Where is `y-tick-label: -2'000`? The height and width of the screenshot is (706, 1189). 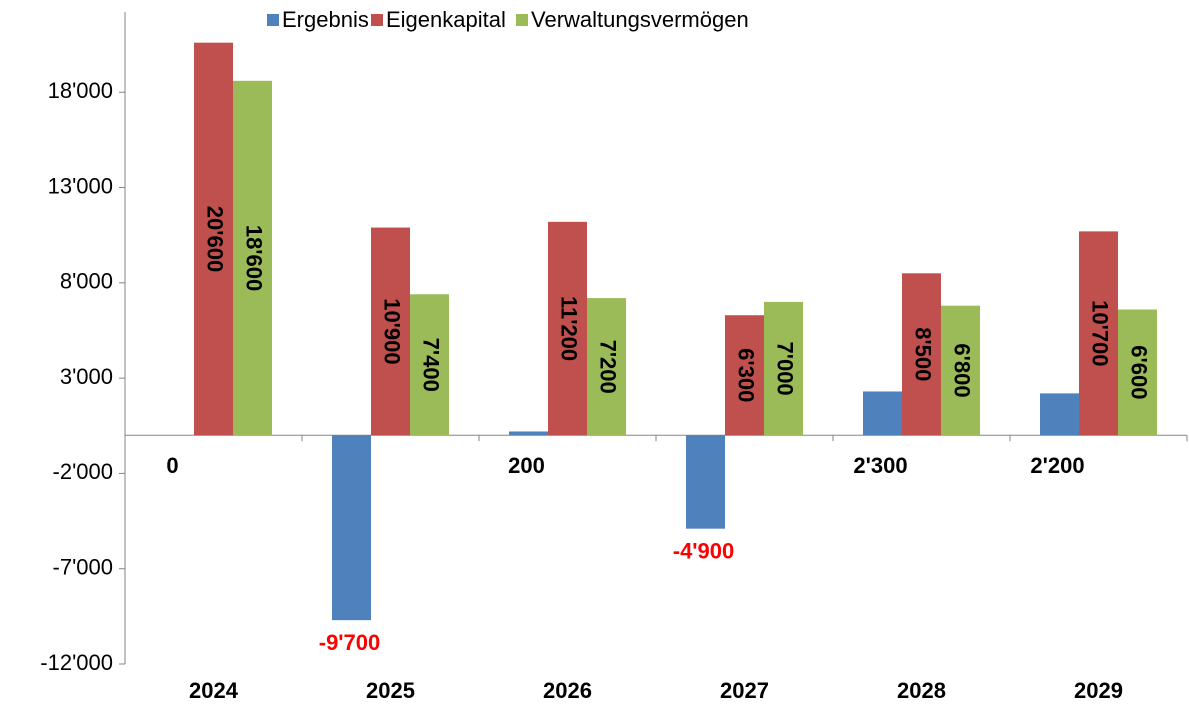 y-tick-label: -2'000 is located at coordinates (83, 471).